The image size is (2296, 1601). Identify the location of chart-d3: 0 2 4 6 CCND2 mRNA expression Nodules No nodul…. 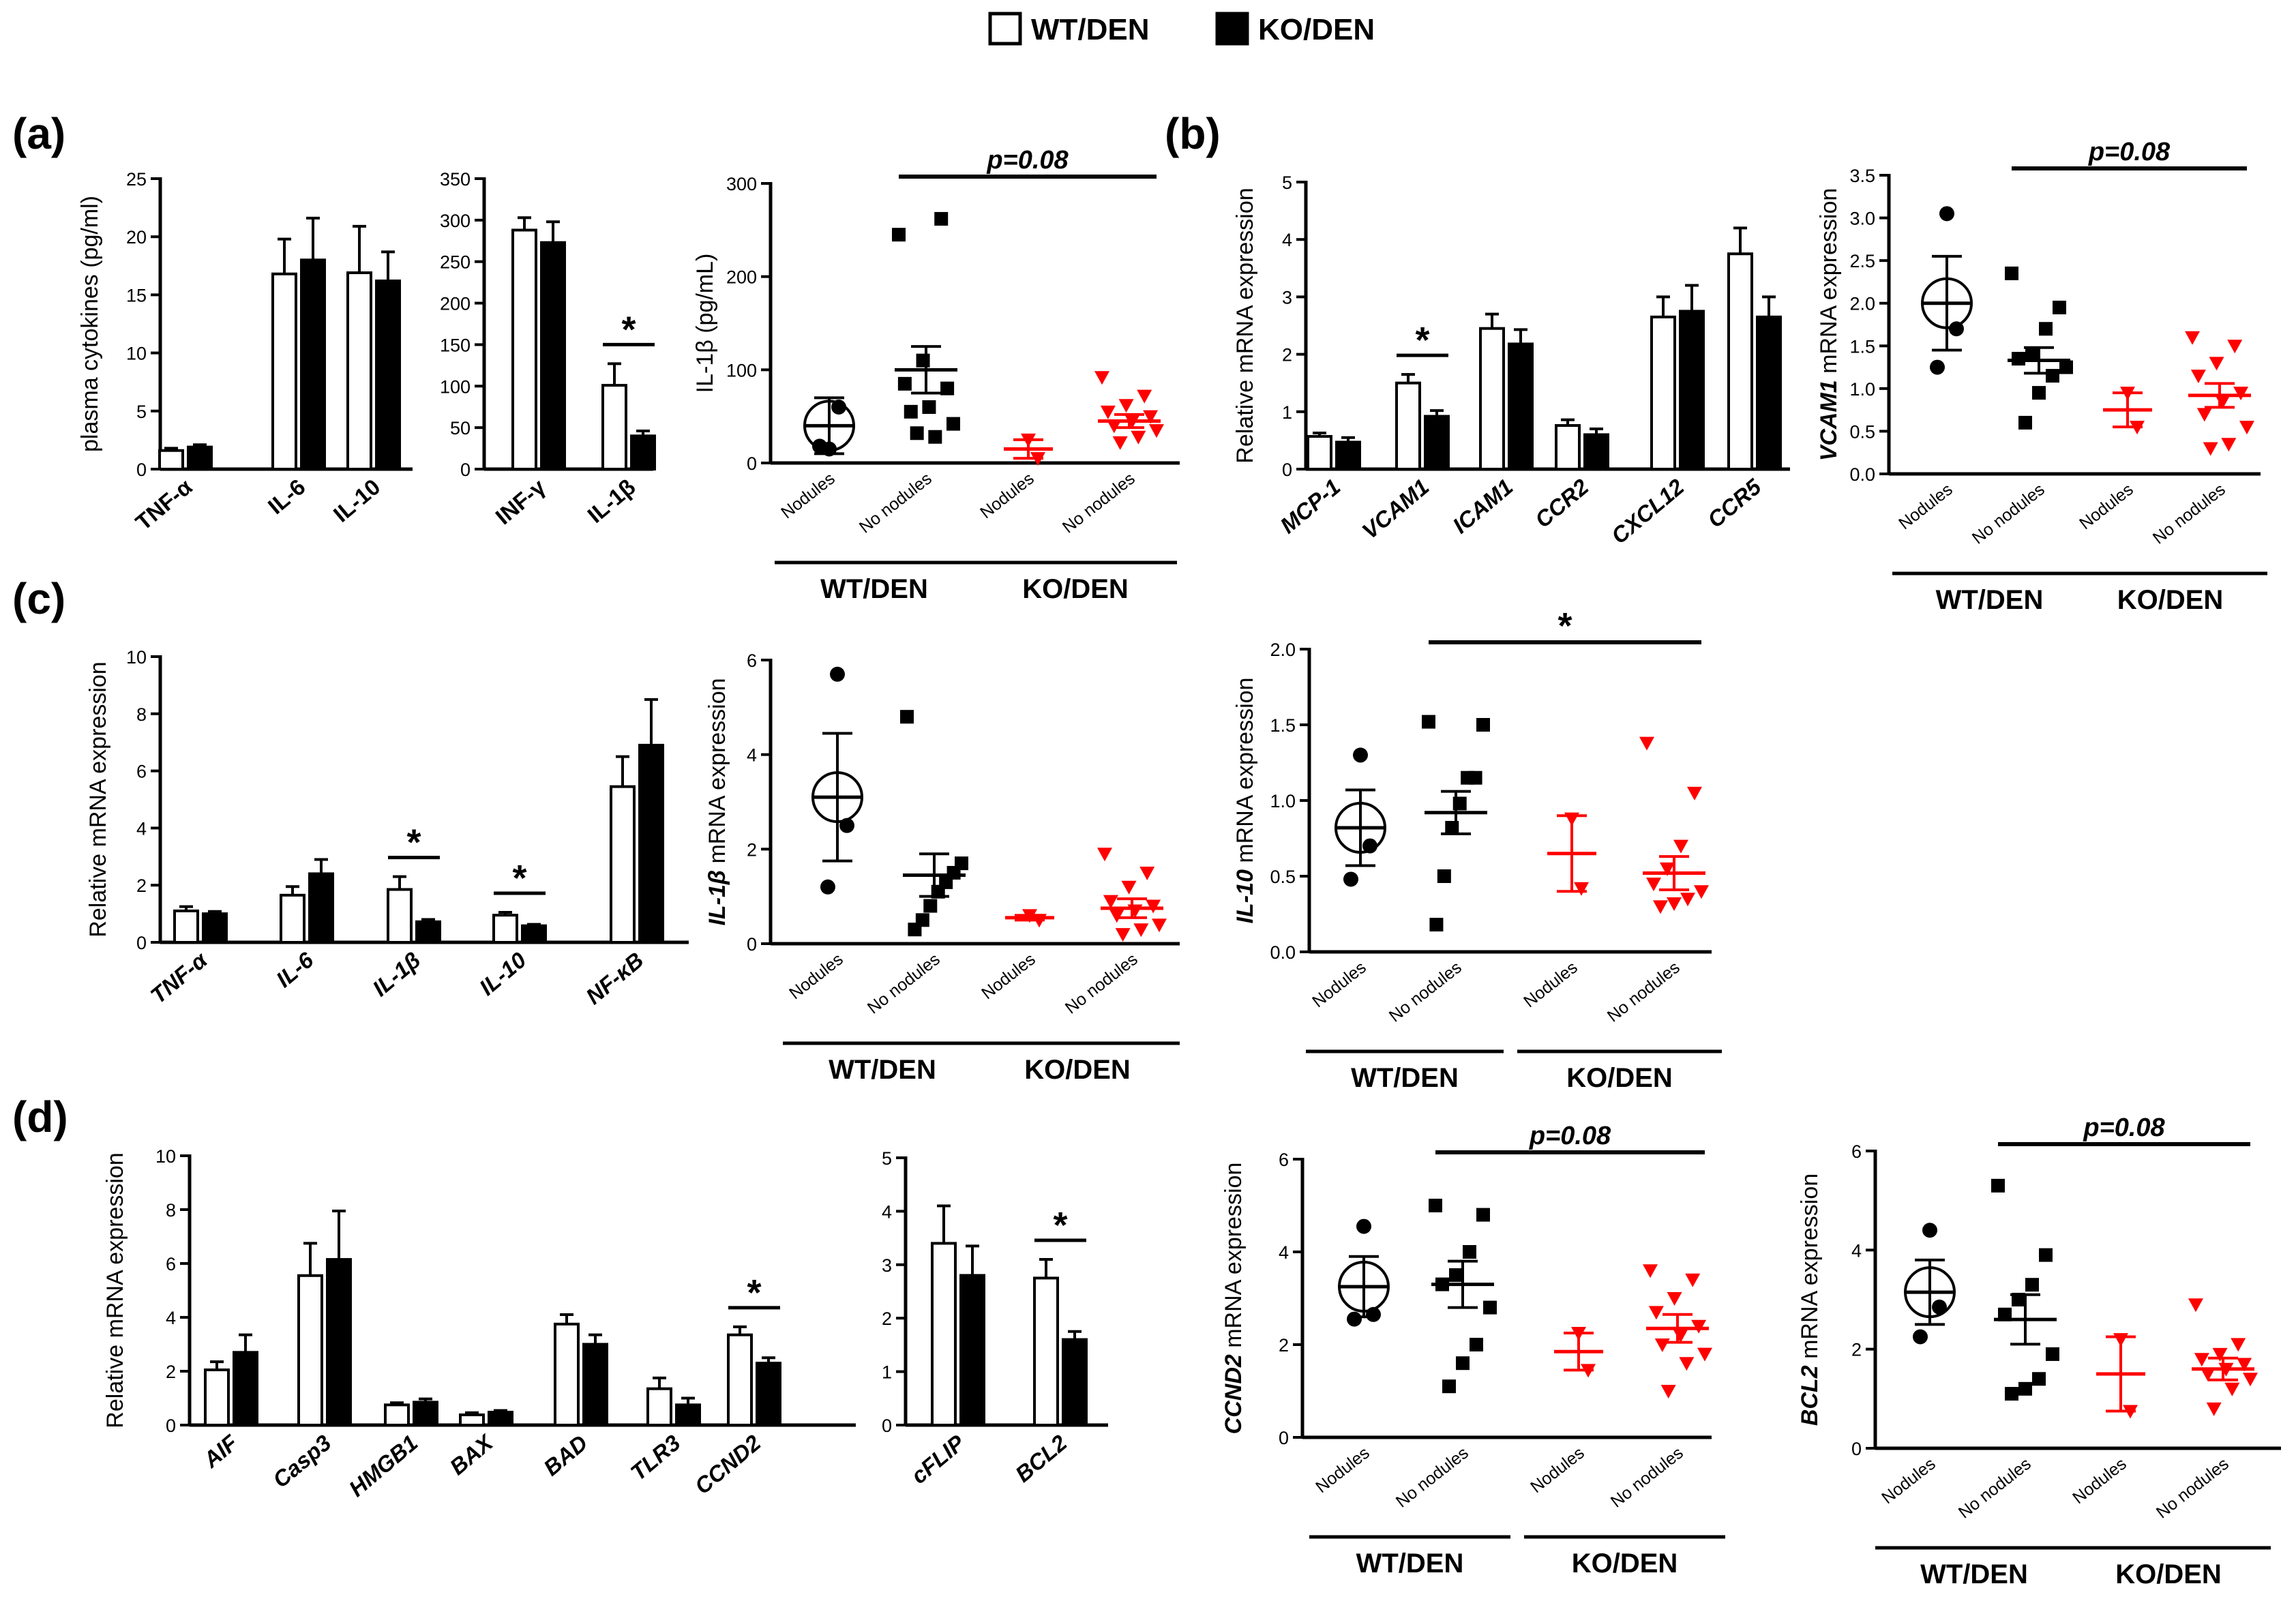
(1473, 1350).